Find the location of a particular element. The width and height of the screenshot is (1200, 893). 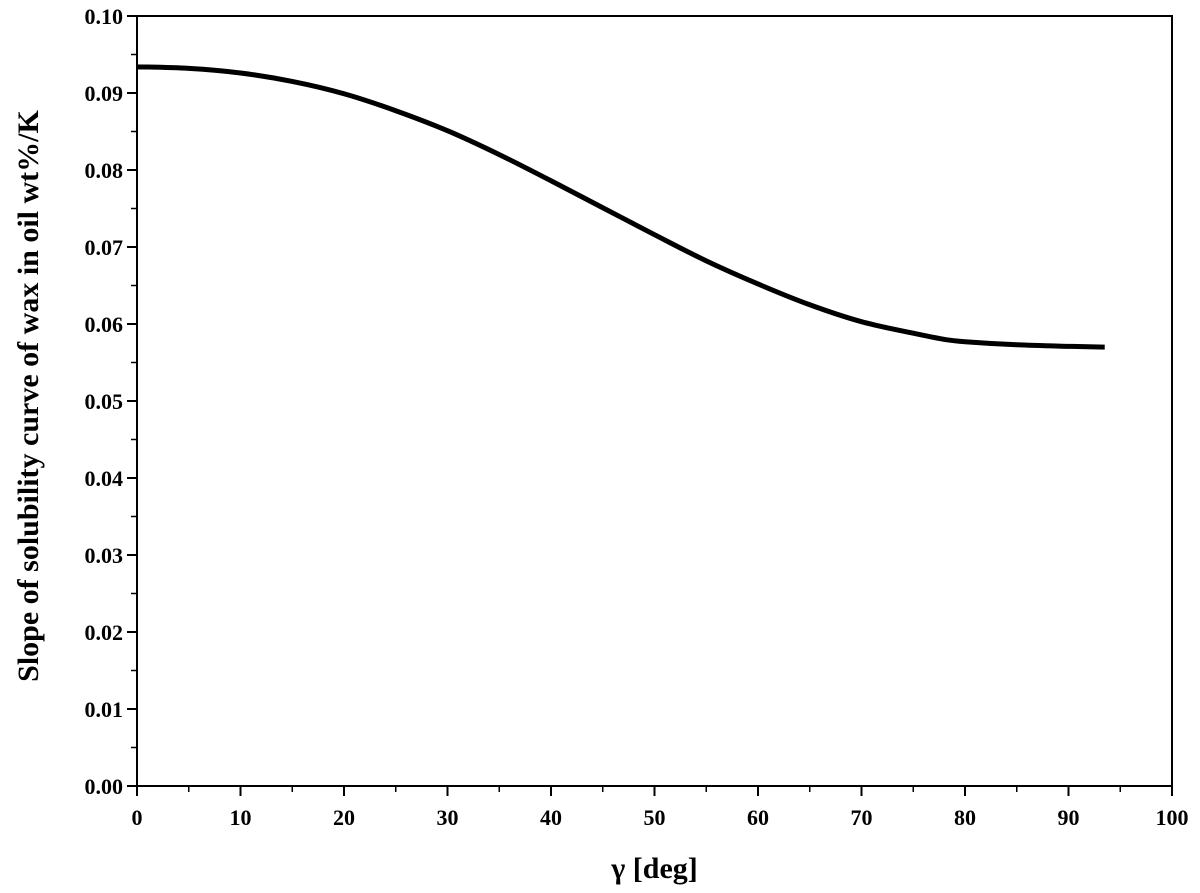

y-tick-label: 0.05 is located at coordinates (104, 401).